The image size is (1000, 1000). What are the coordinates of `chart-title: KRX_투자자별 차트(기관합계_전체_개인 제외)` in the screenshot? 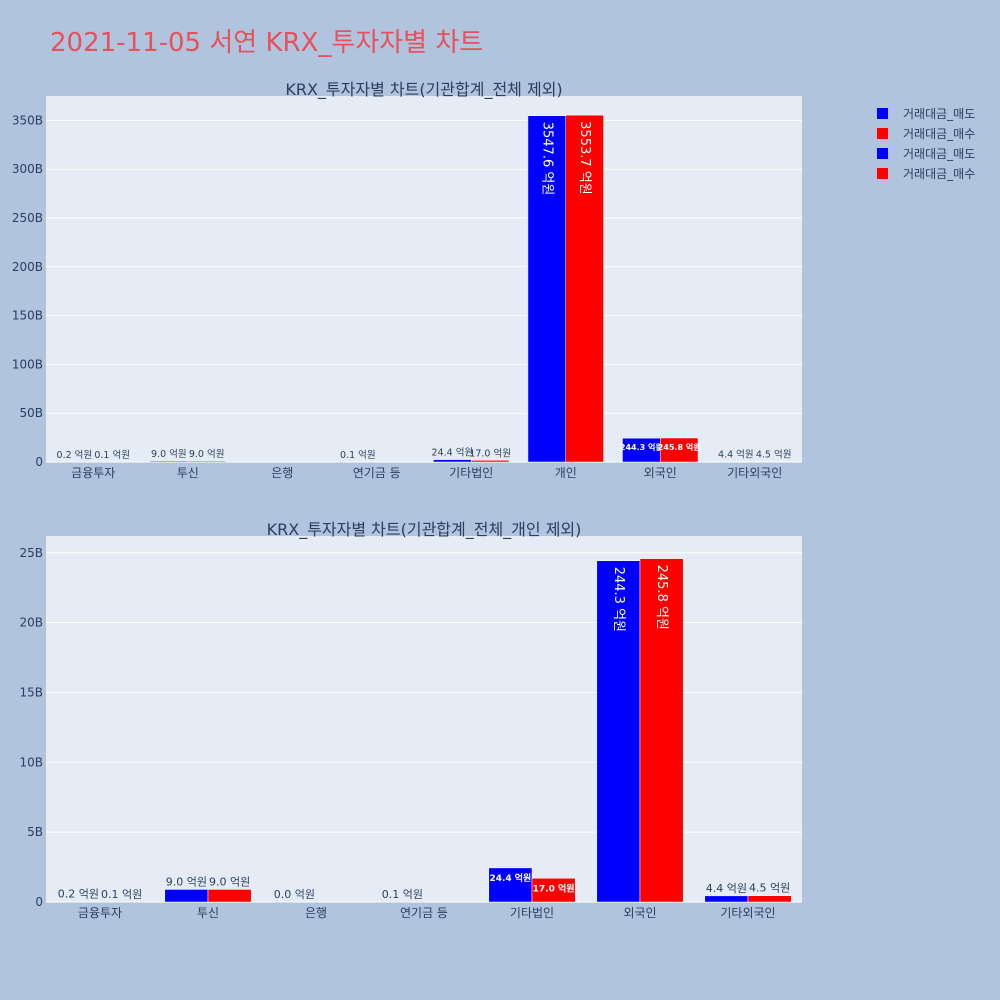 It's located at (424, 530).